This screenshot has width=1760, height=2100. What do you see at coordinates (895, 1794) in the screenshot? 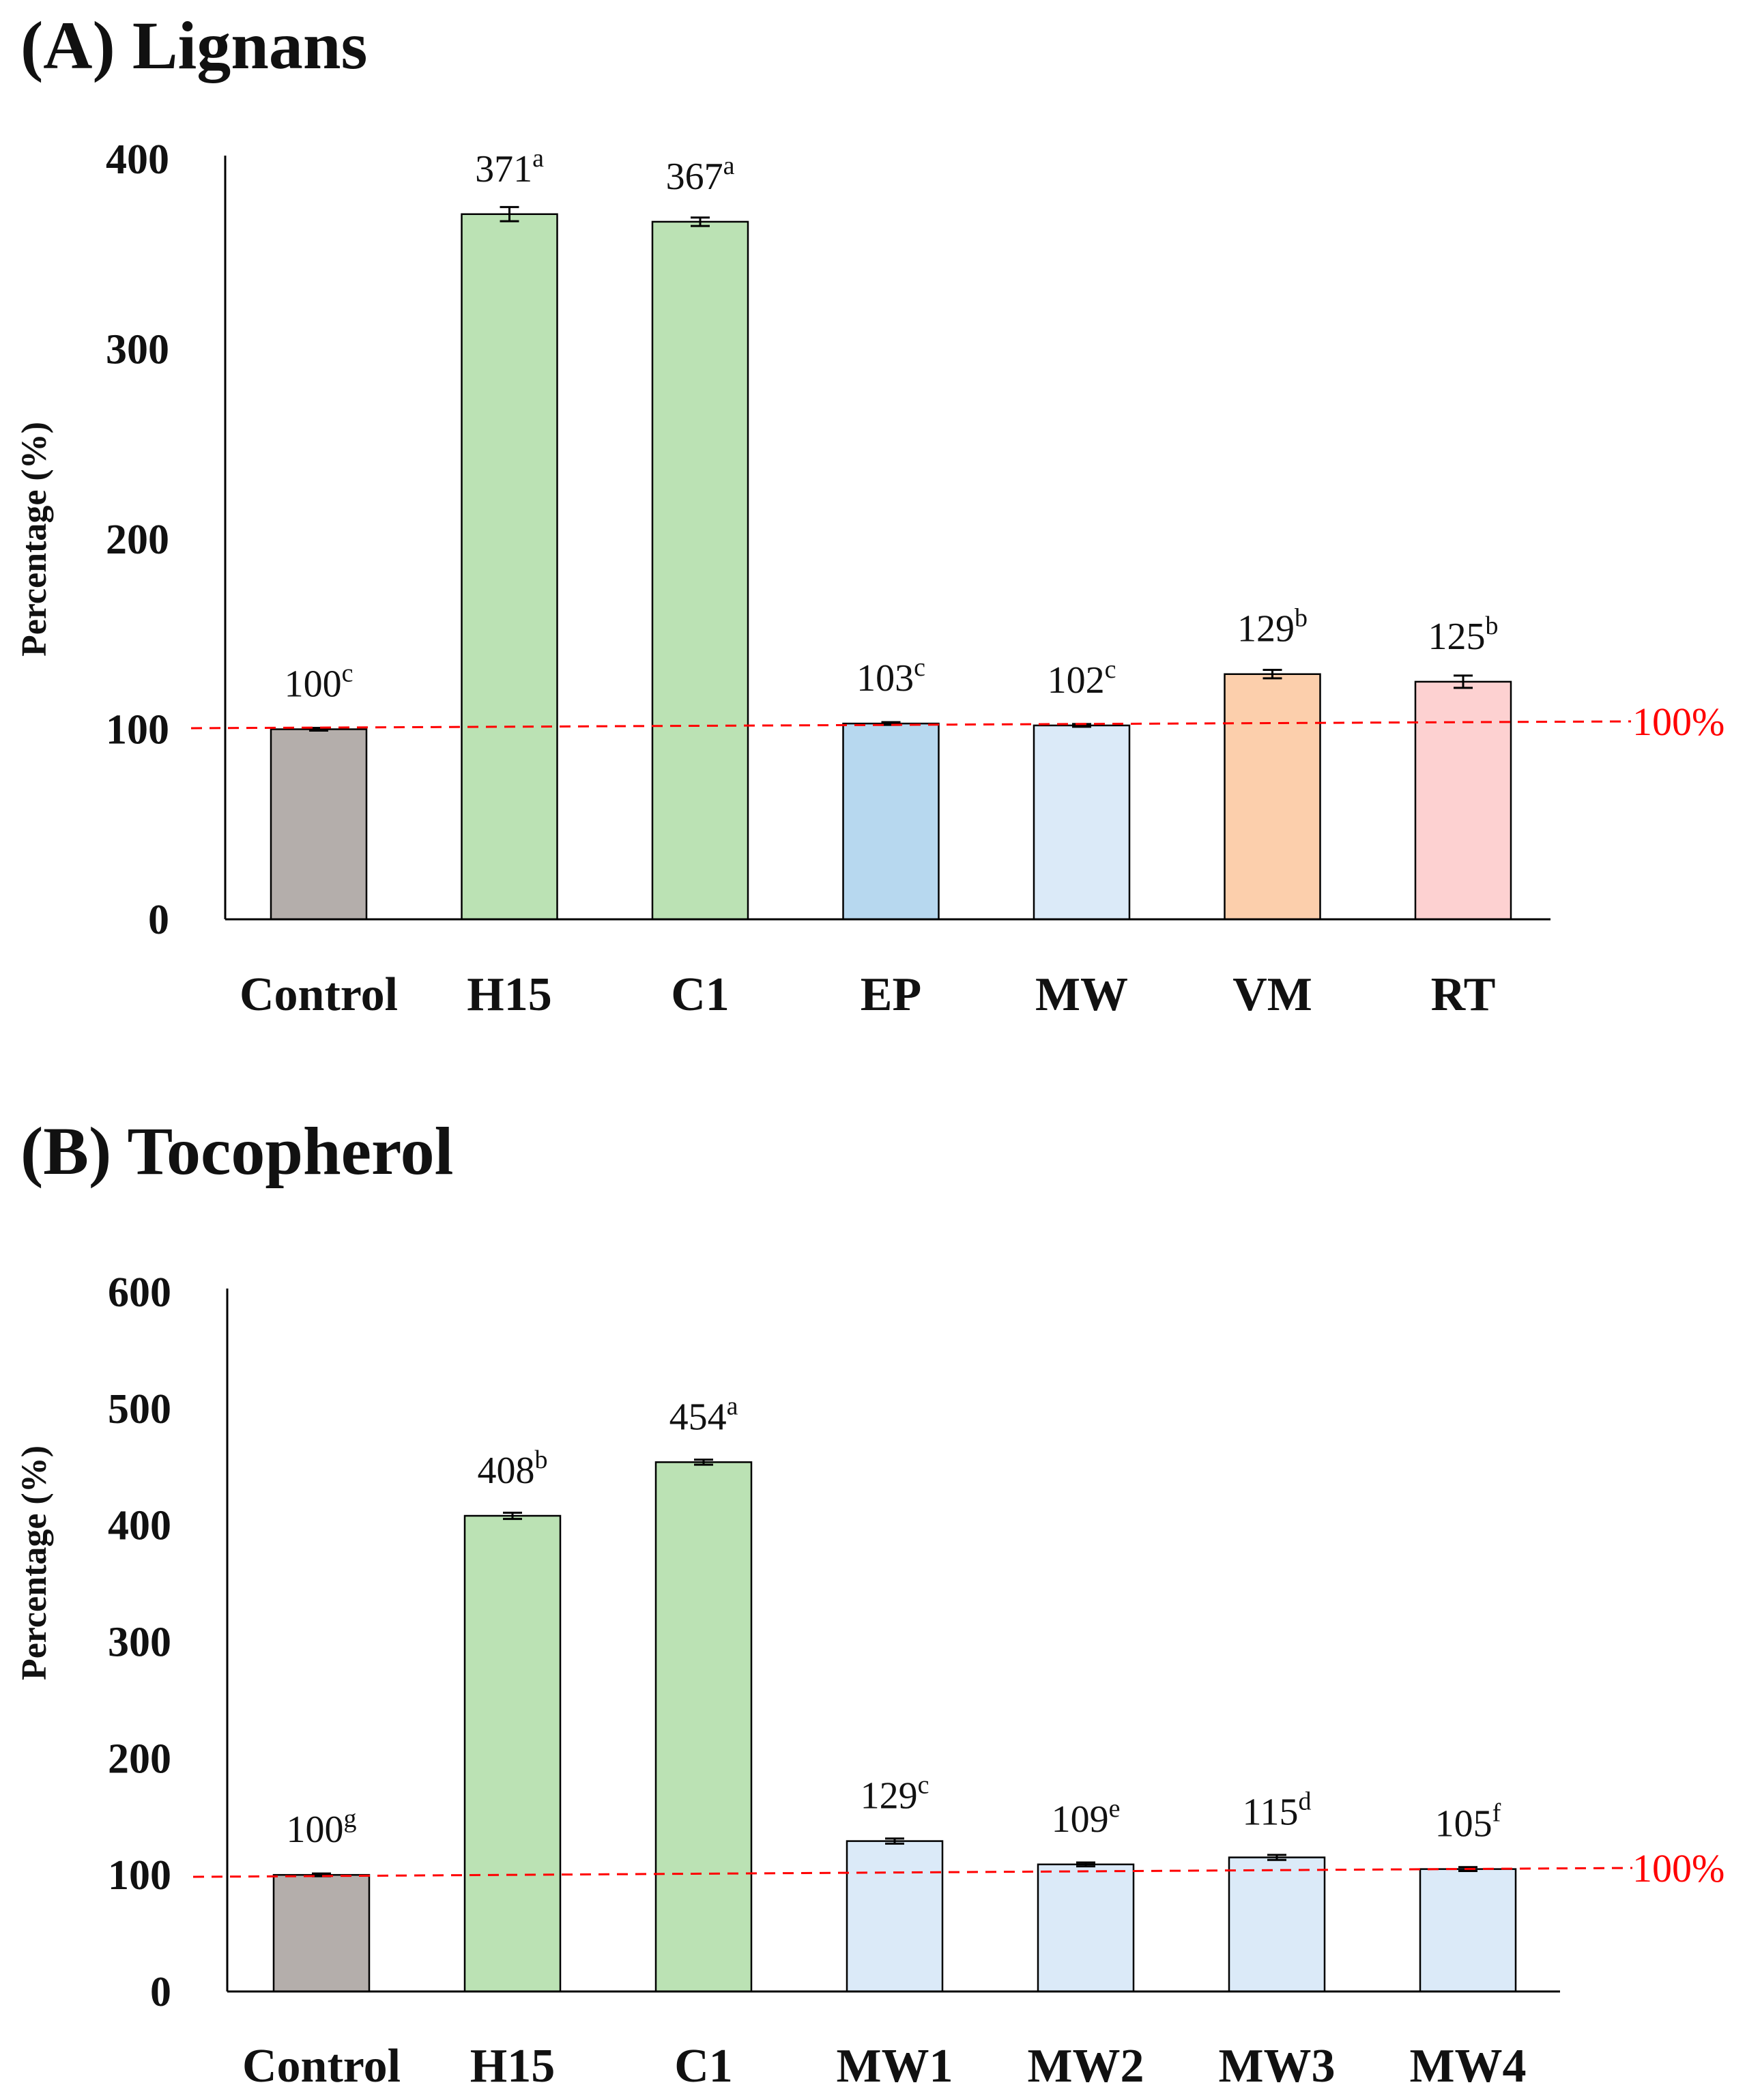
I see `data-label: 129c` at bounding box center [895, 1794].